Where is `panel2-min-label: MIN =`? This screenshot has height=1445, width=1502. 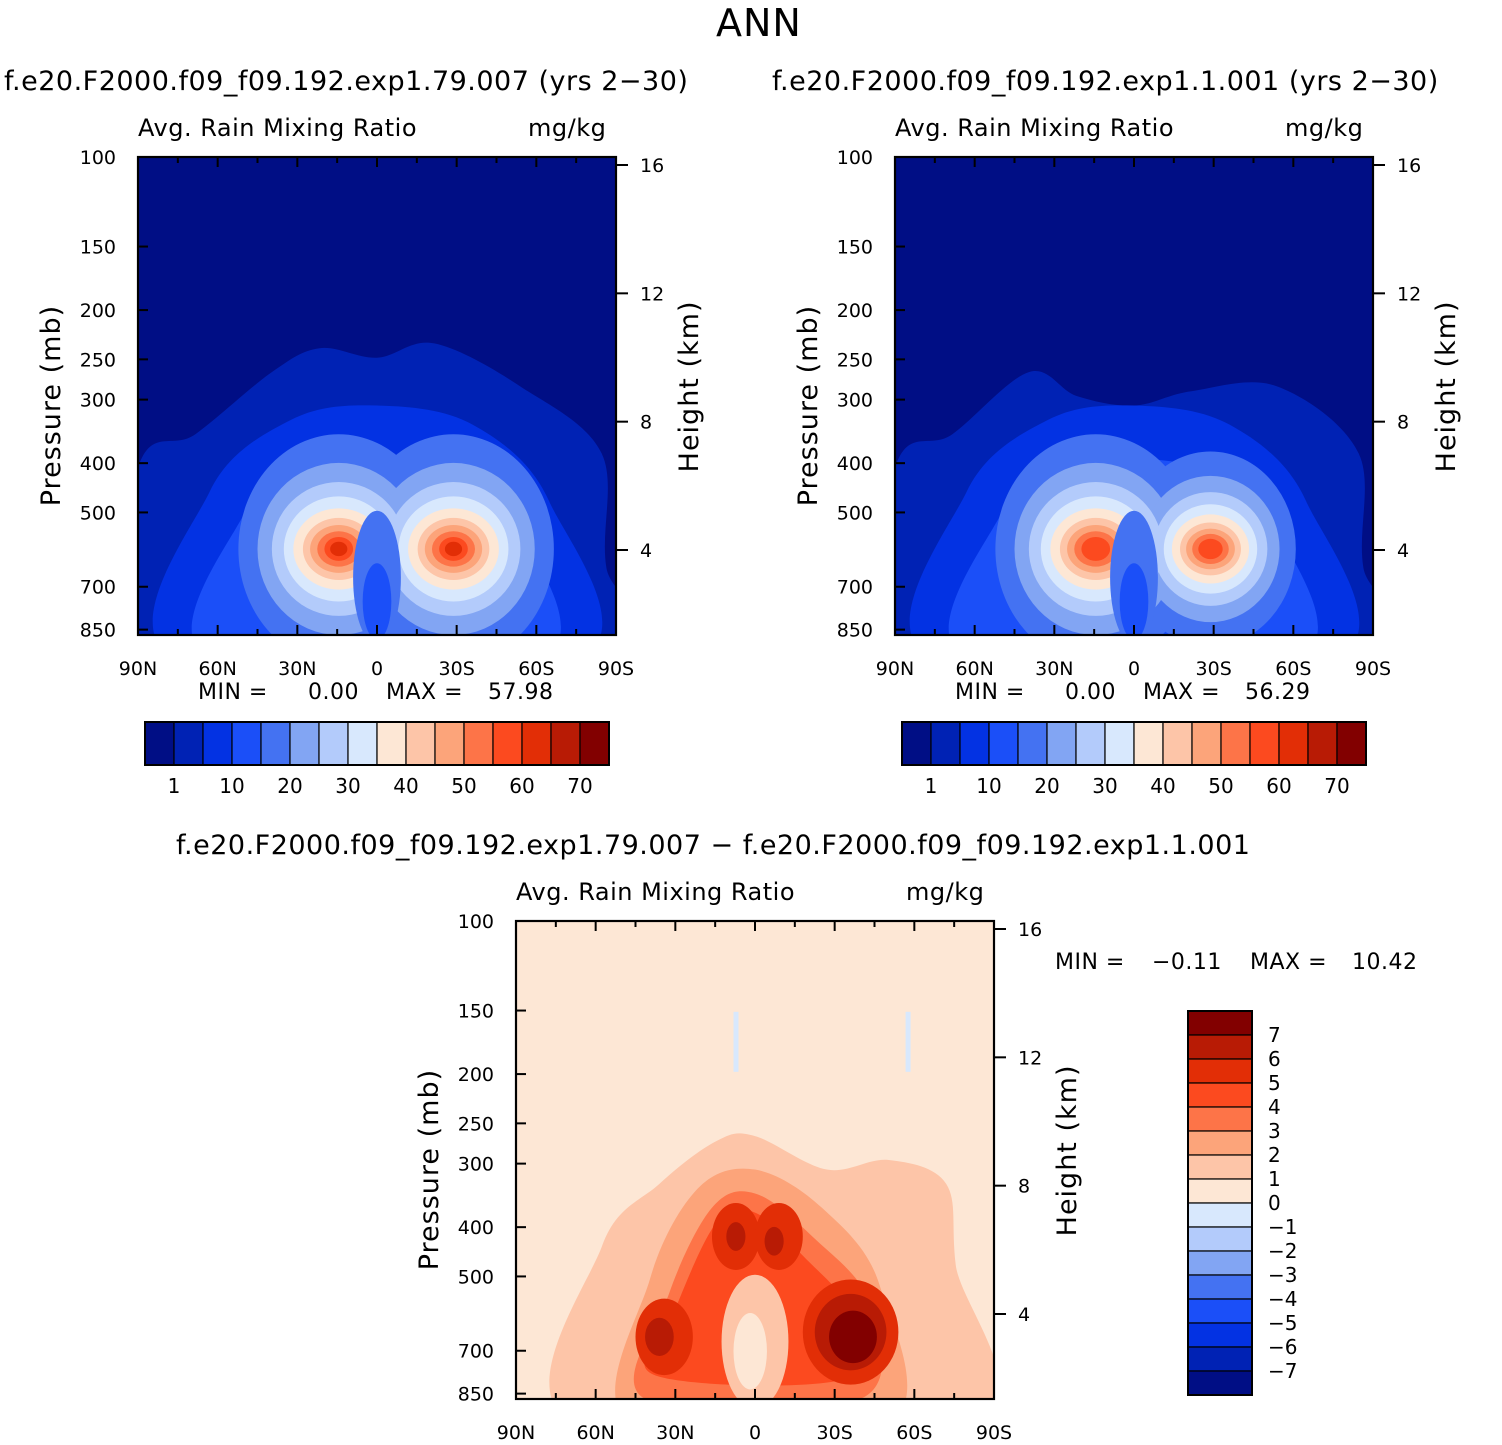 panel2-min-label: MIN = is located at coordinates (990, 692).